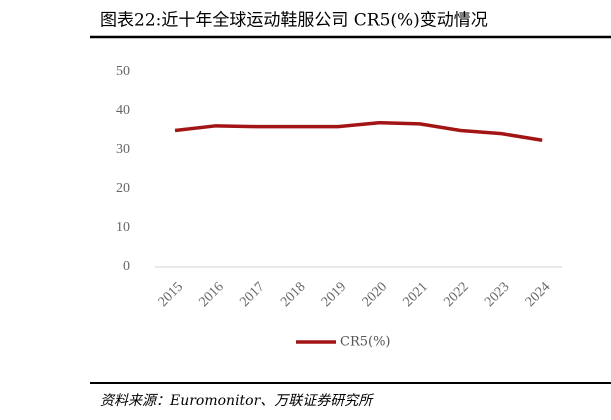 This screenshot has width=611, height=420. Describe the element at coordinates (456, 294) in the screenshot. I see `x-tick-label: 2022` at that location.